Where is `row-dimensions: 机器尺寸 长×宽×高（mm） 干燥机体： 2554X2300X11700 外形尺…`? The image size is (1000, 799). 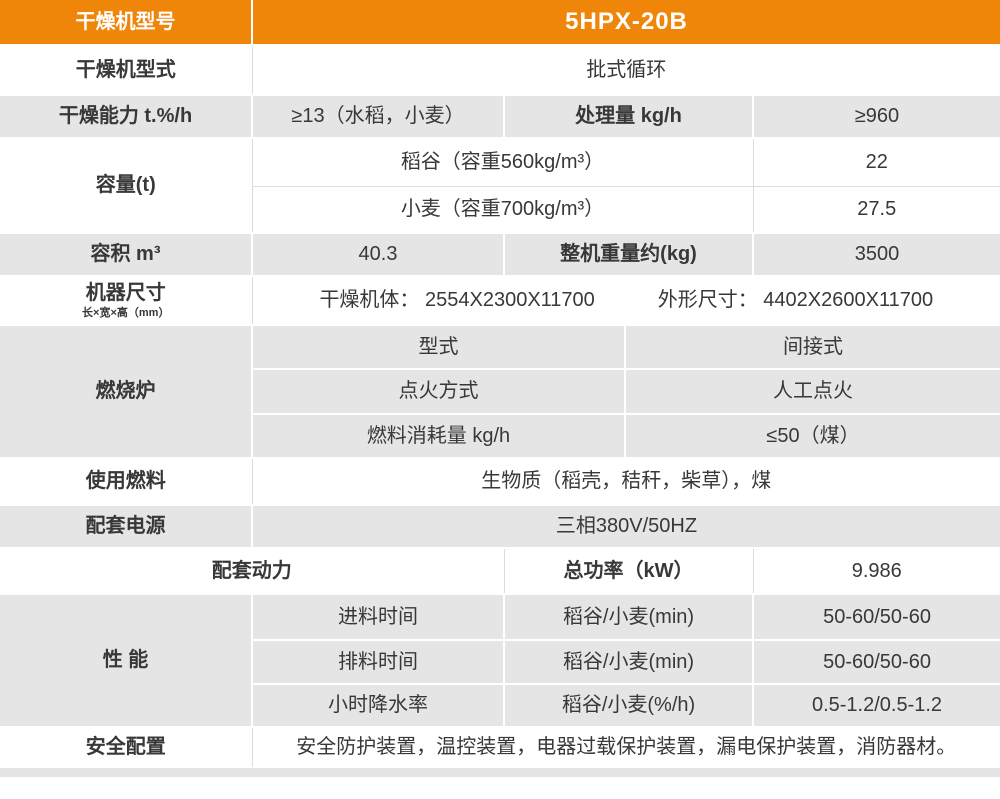
row-dimensions: 机器尺寸 长×宽×高（mm） 干燥机体： 2554X2300X11700 外形尺… is located at coordinates (500, 300).